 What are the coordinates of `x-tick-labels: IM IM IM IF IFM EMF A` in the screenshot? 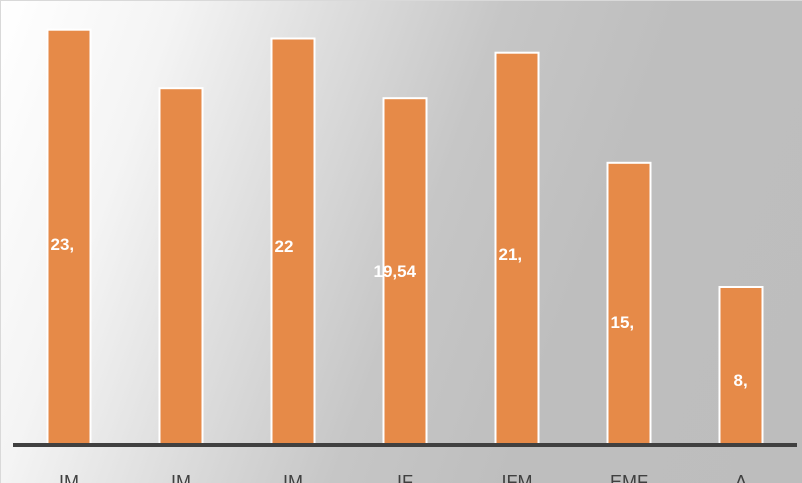 It's located at (403, 477).